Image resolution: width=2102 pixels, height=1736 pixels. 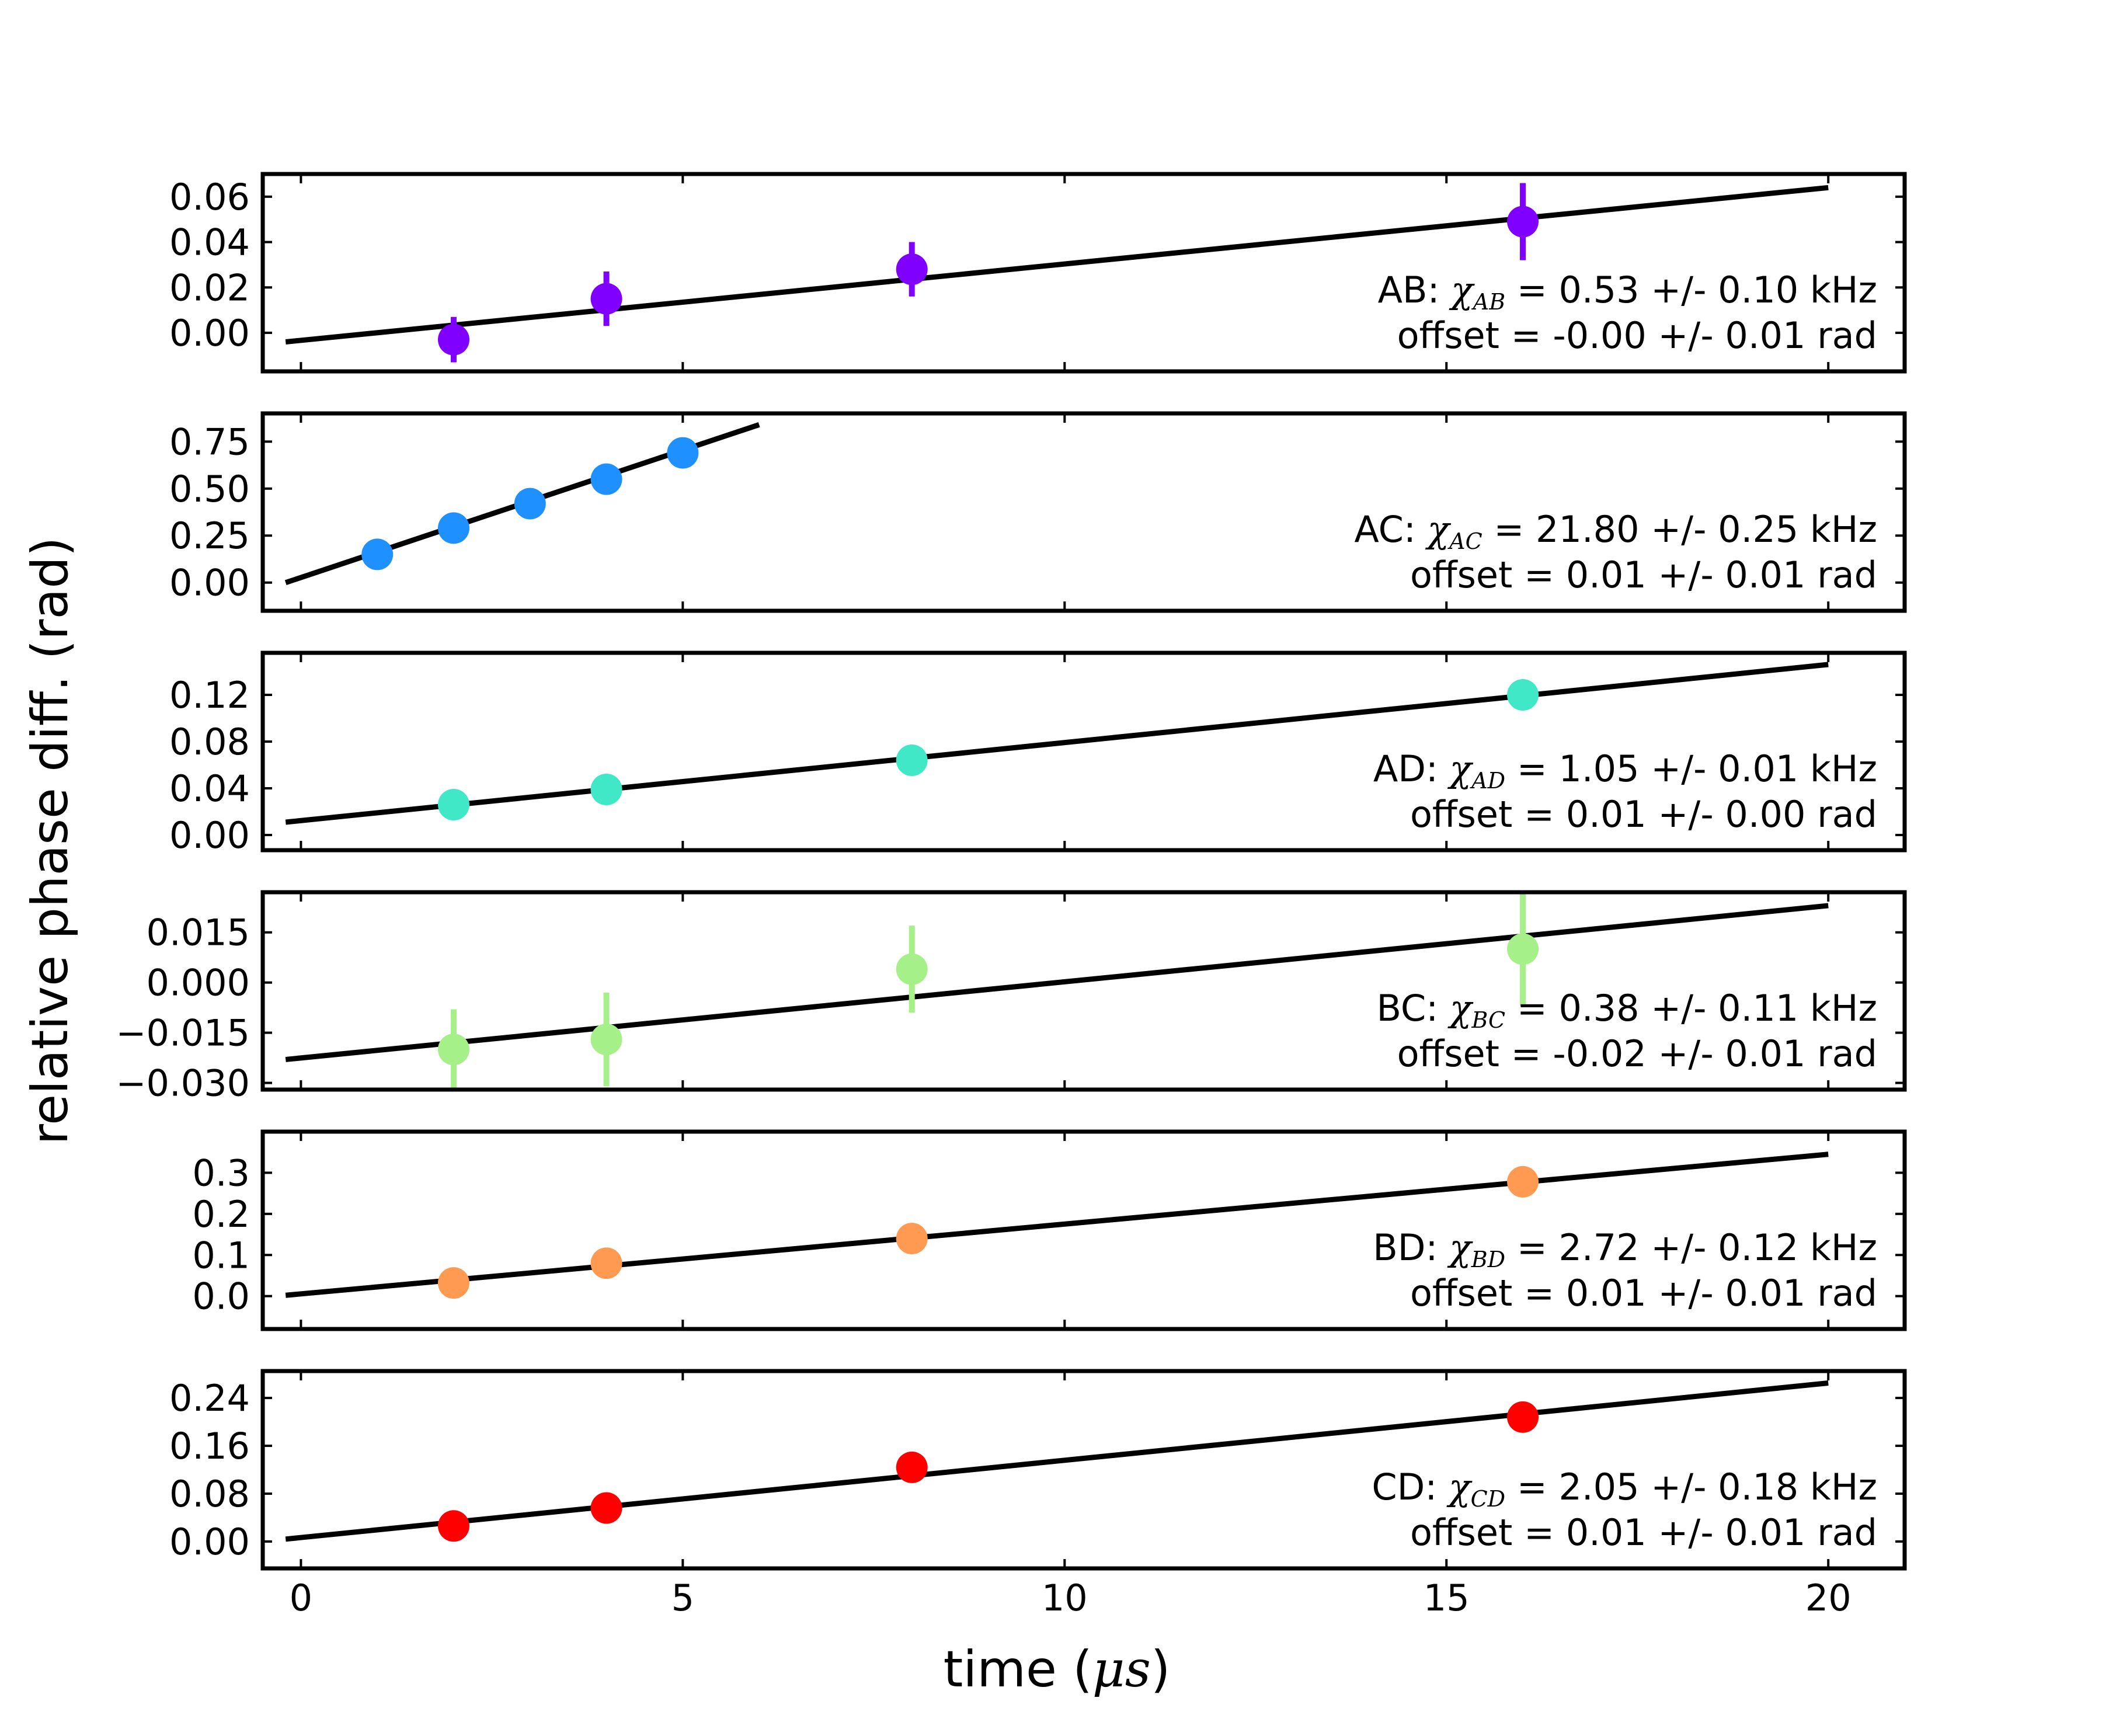 I want to click on y-tick-label: −0.030, so click(x=183, y=1083).